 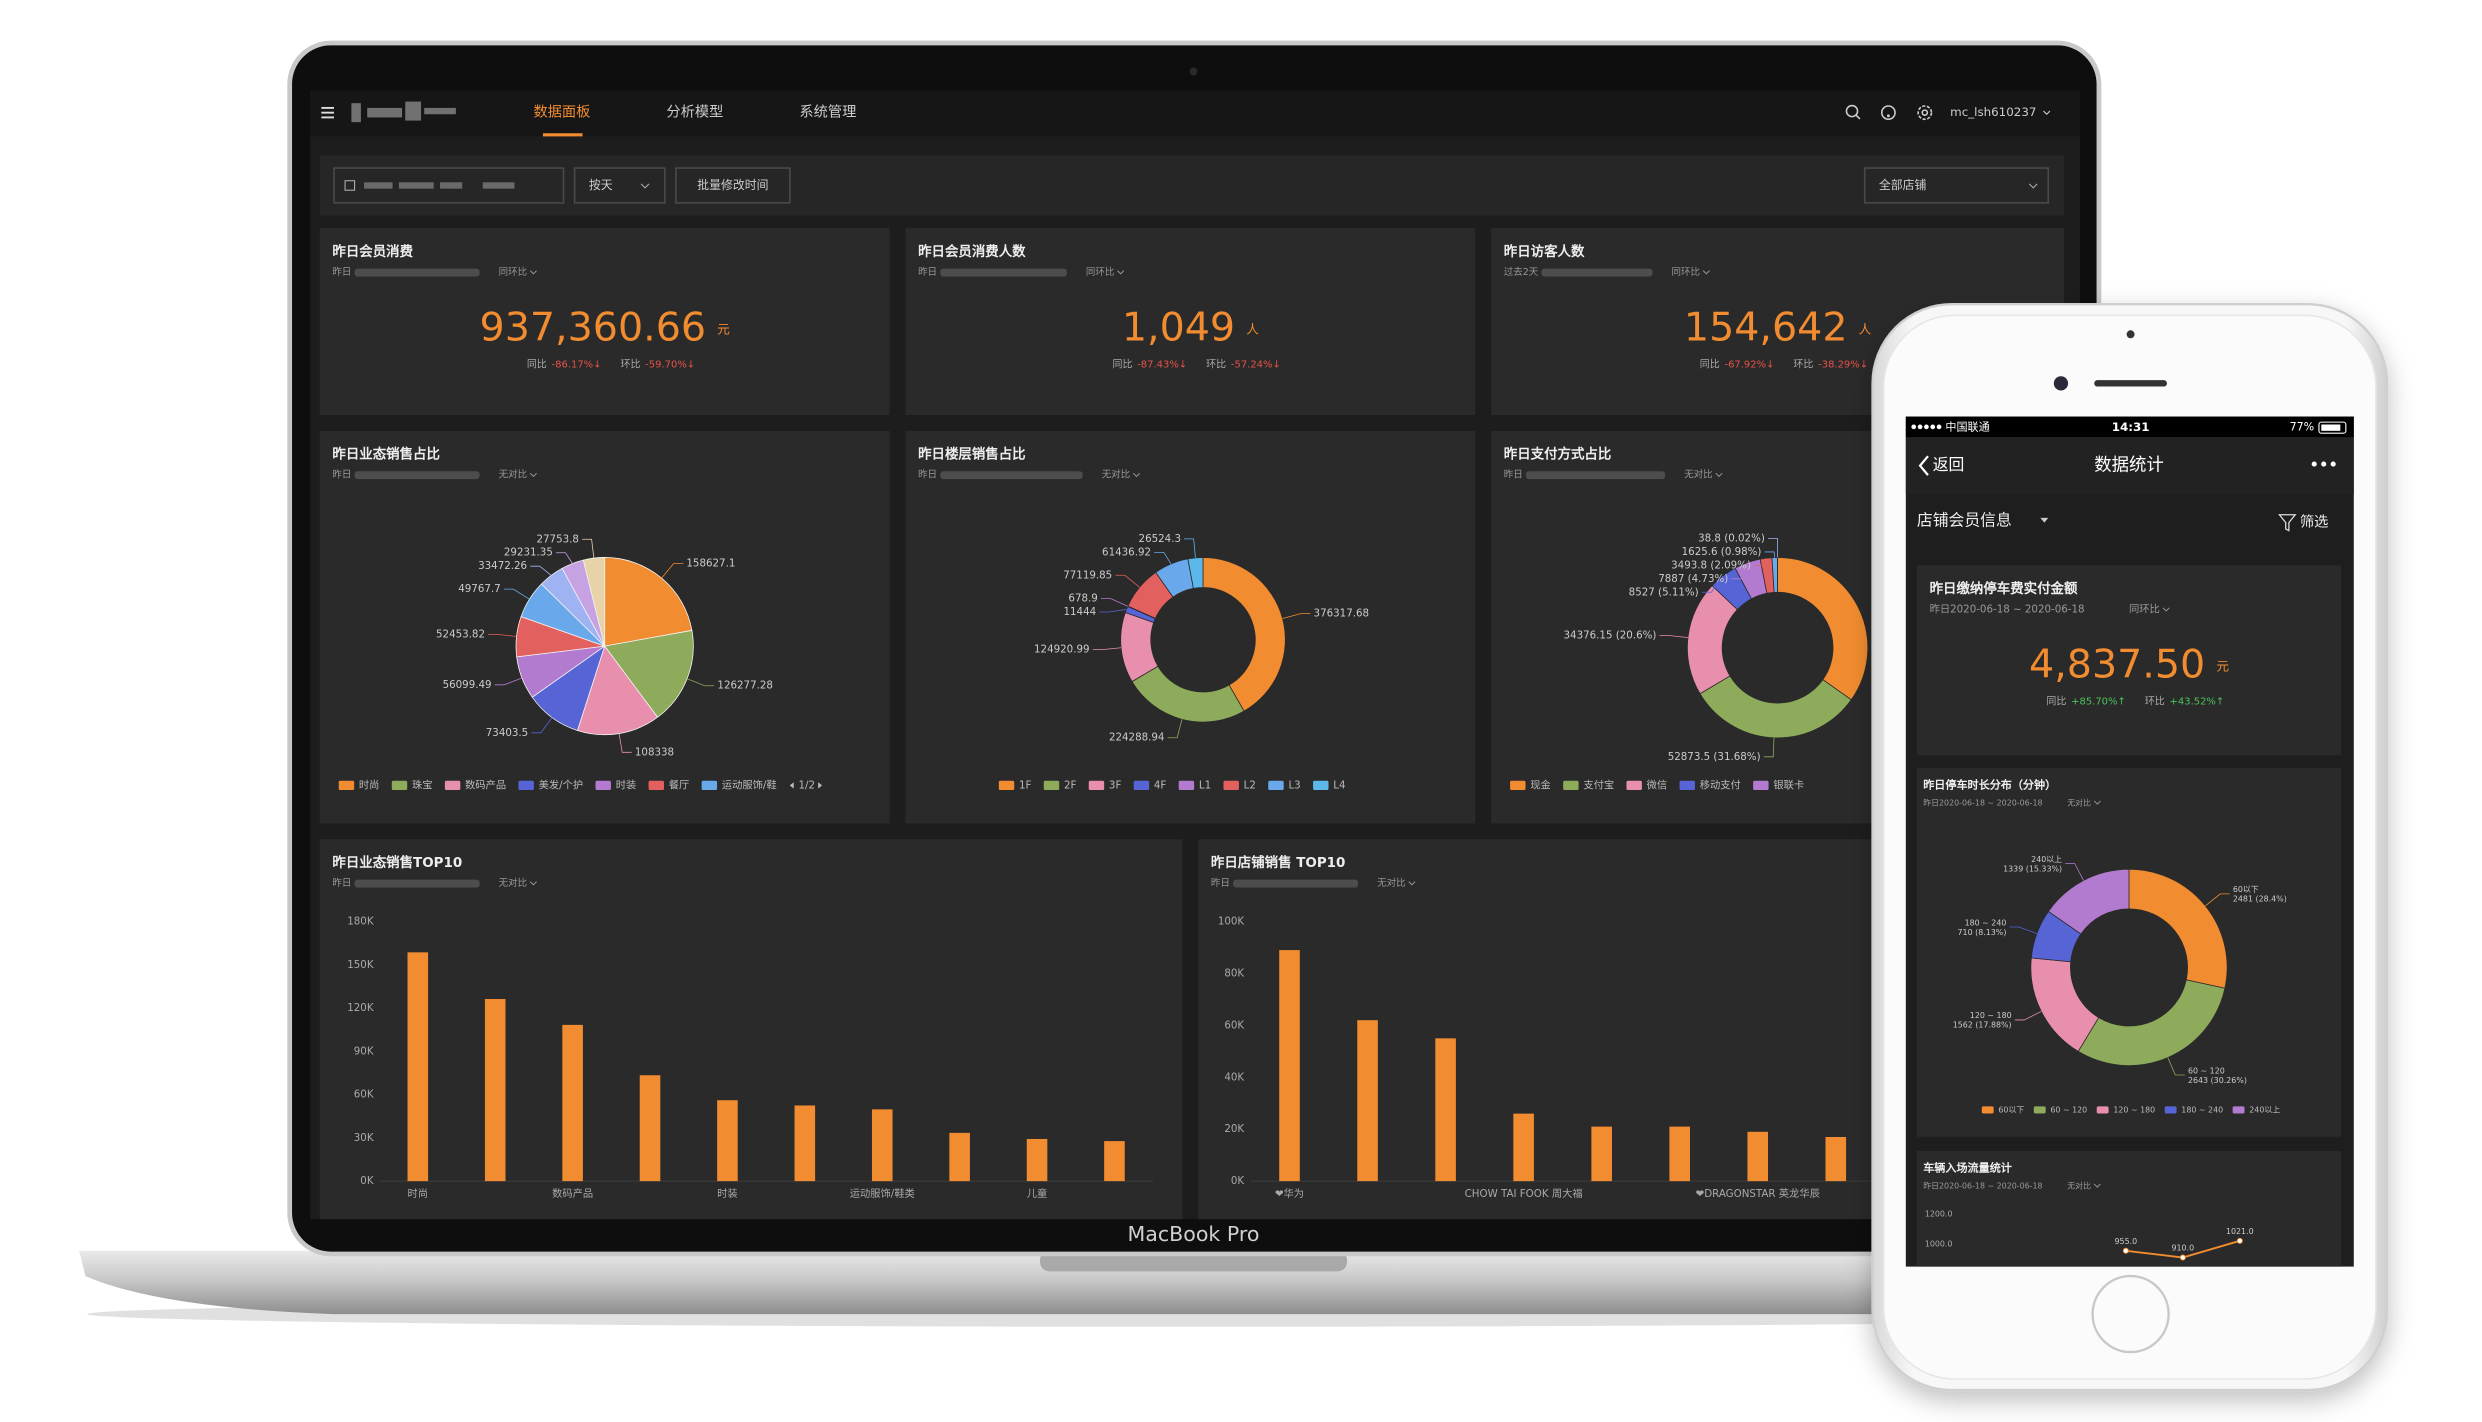 What do you see at coordinates (593, 327) in the screenshot?
I see `kpi-number: 937,360.66` at bounding box center [593, 327].